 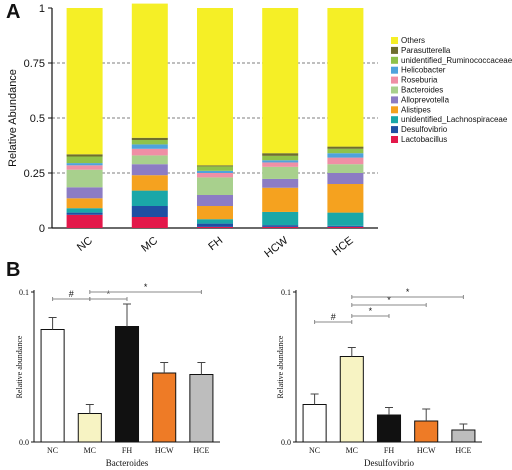 I want to click on legend-label: unidentified_Lachnospiraceae, so click(x=454, y=119).